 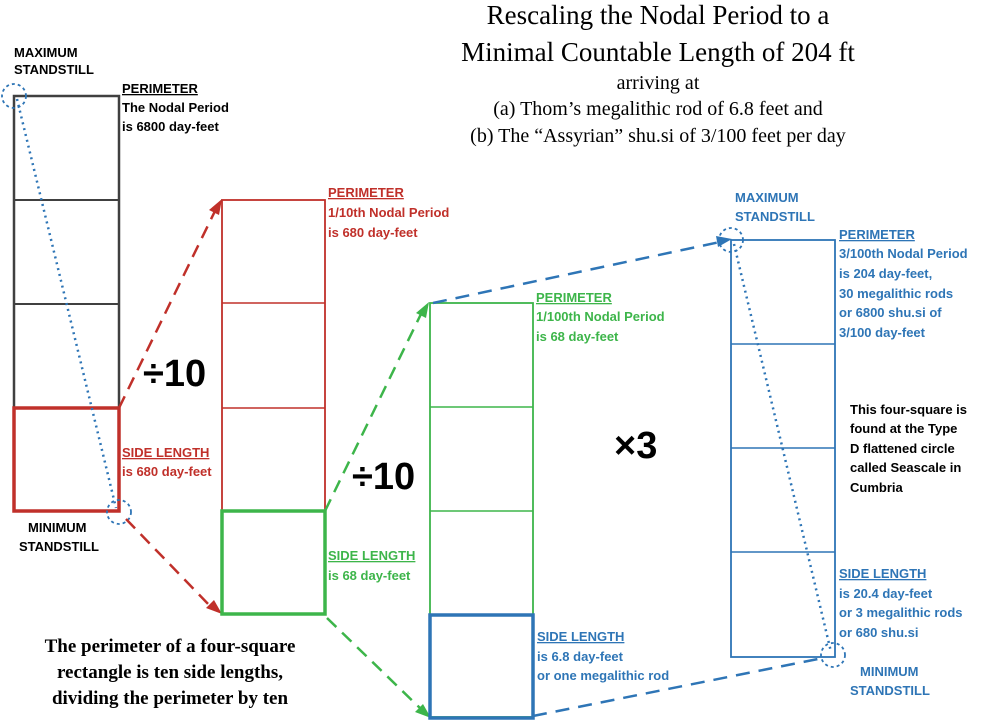 What do you see at coordinates (886, 593) in the screenshot?
I see `rect5-side-line-1: is 20.4 day-feet` at bounding box center [886, 593].